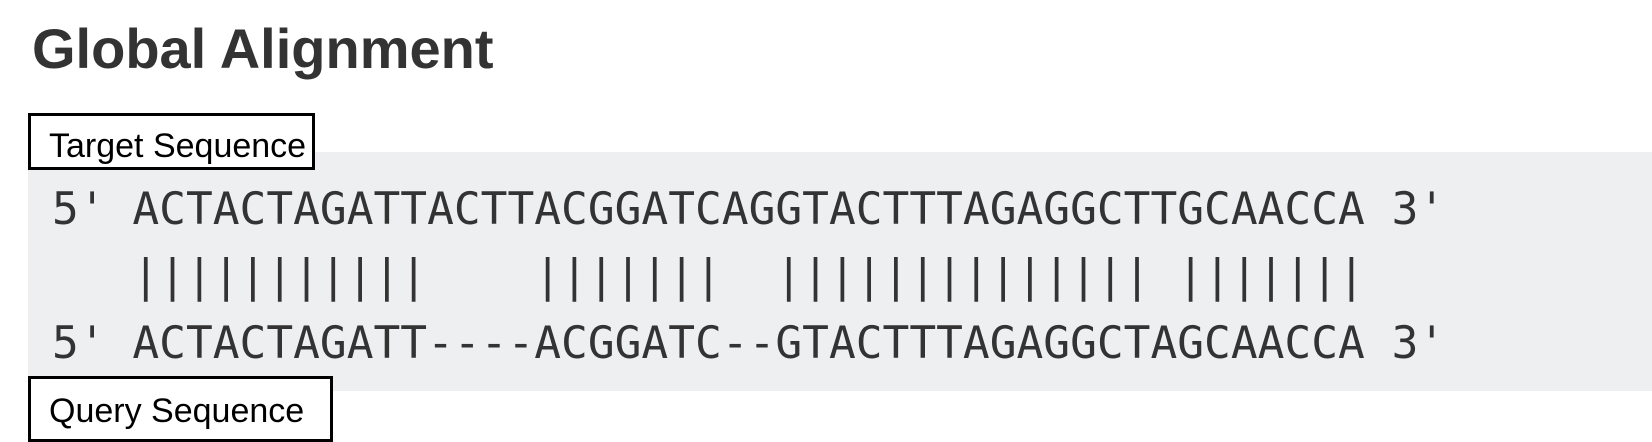 Image resolution: width=1652 pixels, height=442 pixels. Describe the element at coordinates (171, 141) in the screenshot. I see `target-sequence-label: Target Sequence` at that location.